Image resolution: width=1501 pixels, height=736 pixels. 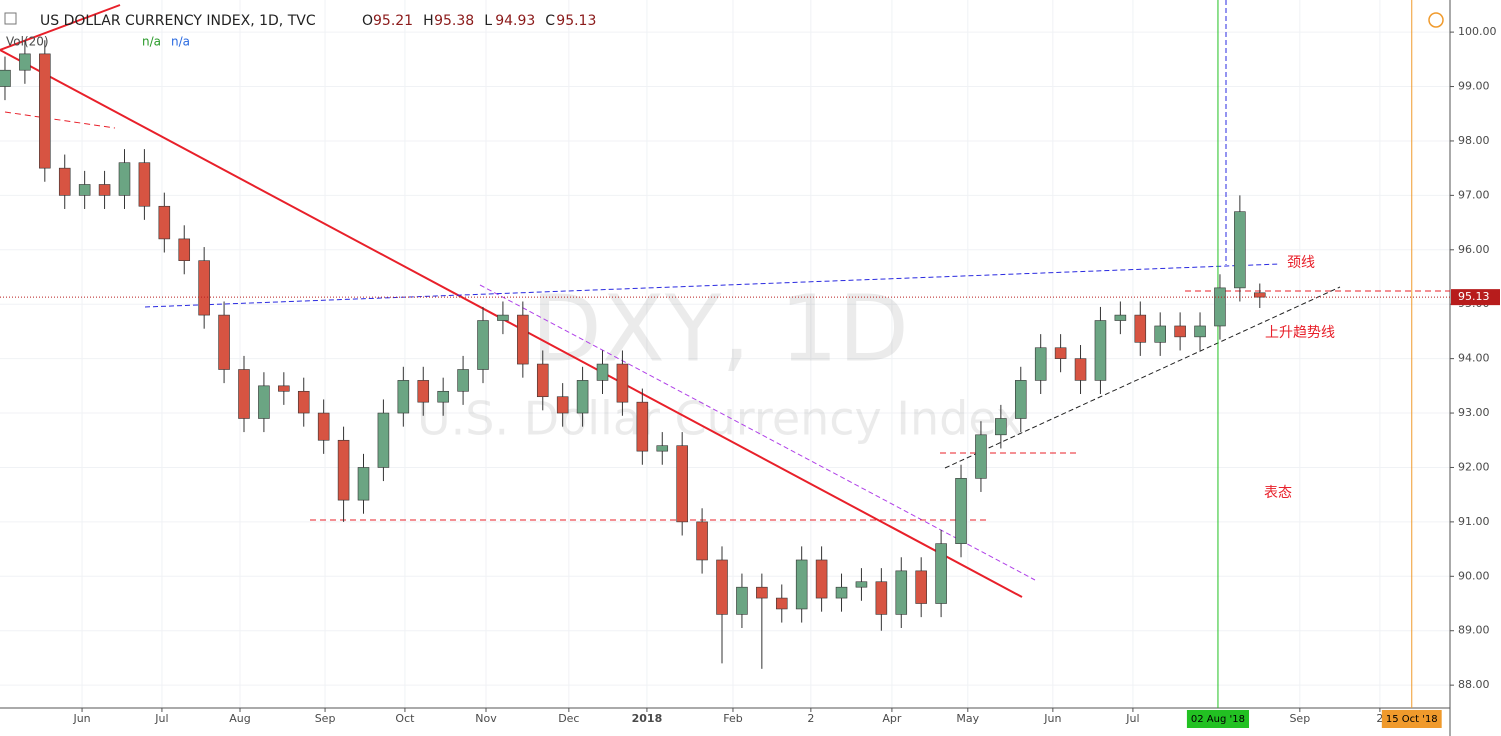 What do you see at coordinates (239, 718) in the screenshot?
I see `x-tick-label: Aug` at bounding box center [239, 718].